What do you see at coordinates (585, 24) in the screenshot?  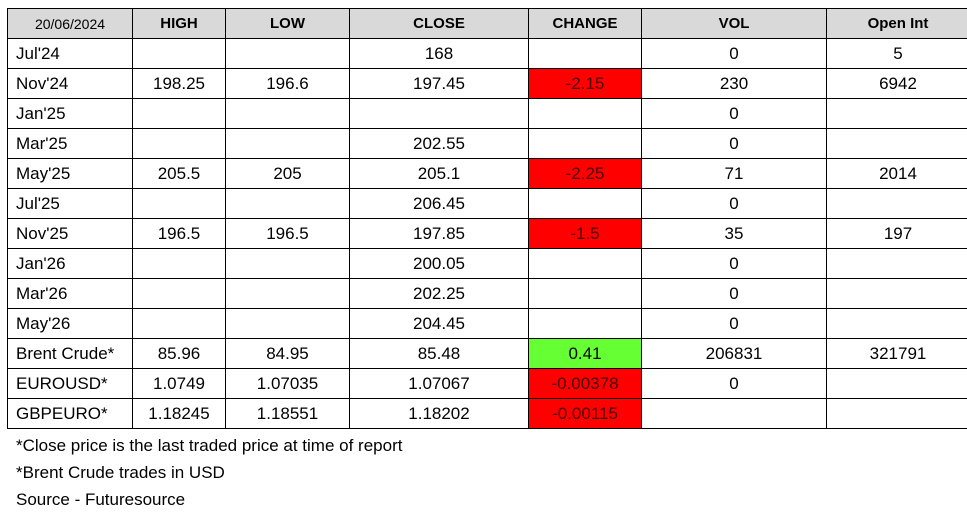 I see `change-column-header: CHANGE` at bounding box center [585, 24].